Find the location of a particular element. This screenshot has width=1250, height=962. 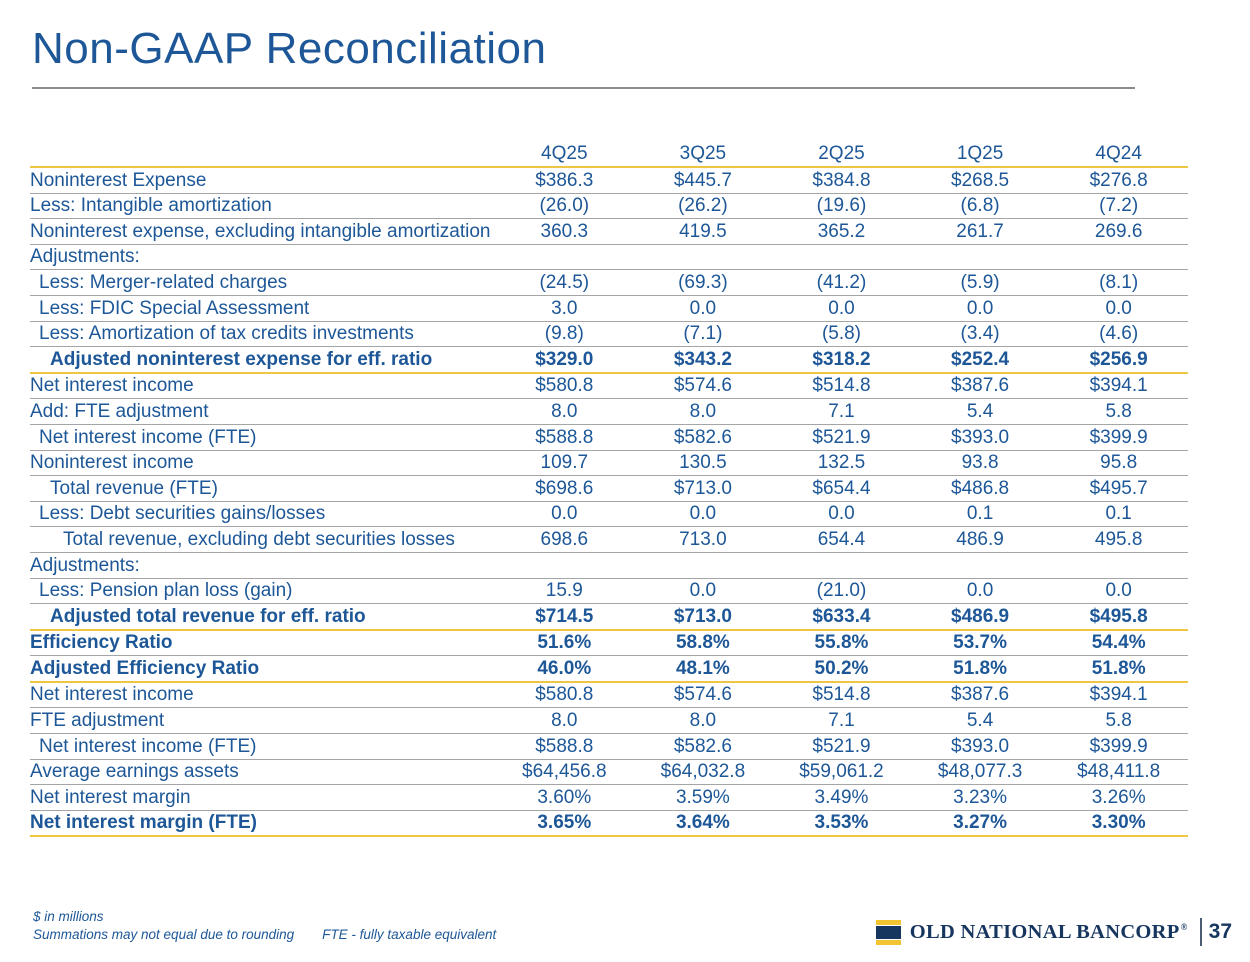

value-cell: $580.8 is located at coordinates (564, 695).